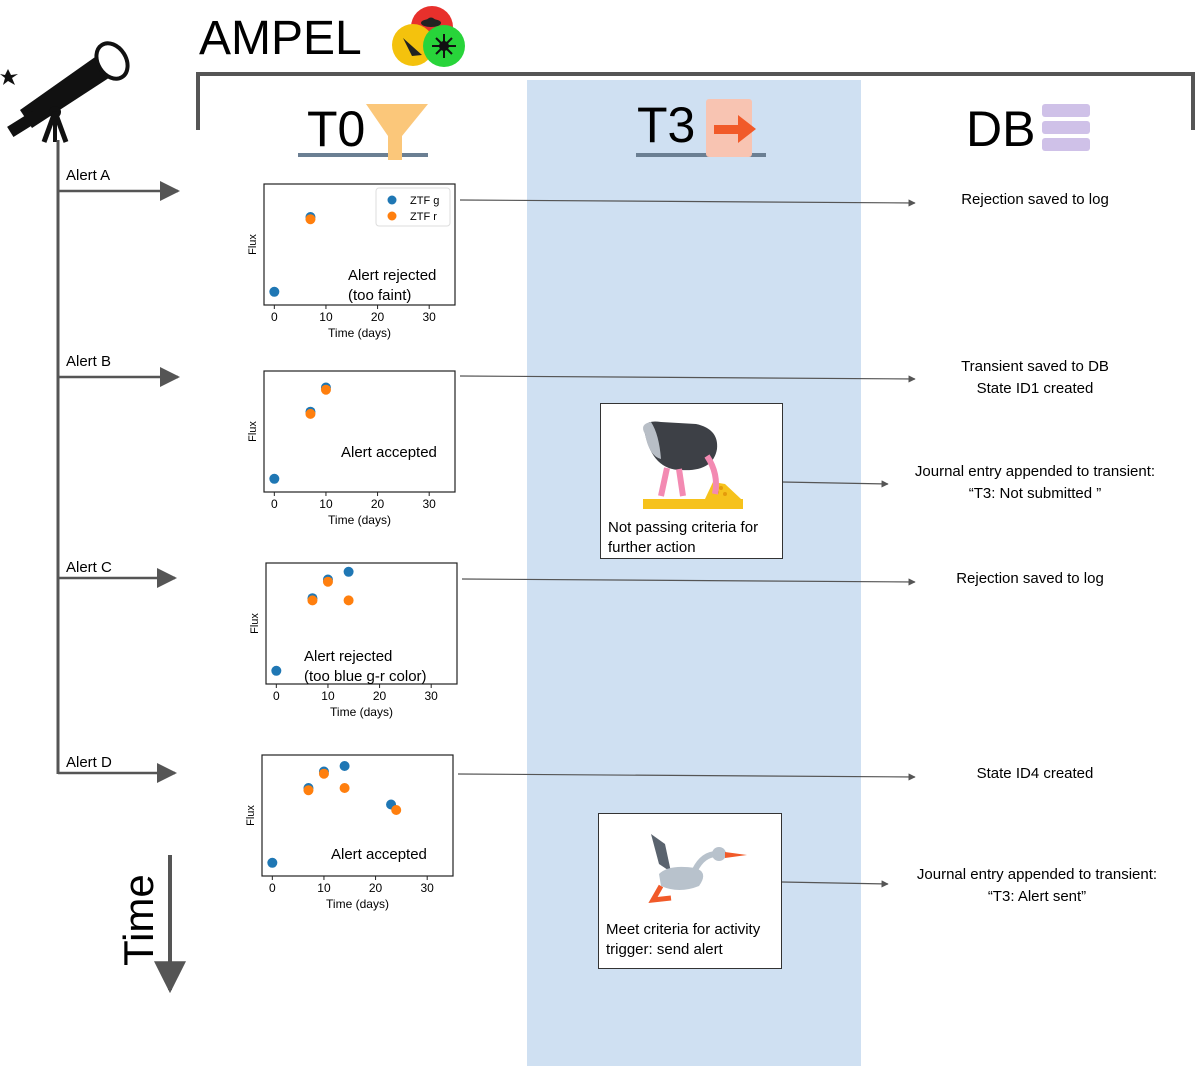 The height and width of the screenshot is (1066, 1200). I want to click on time-label: Time, so click(138, 920).